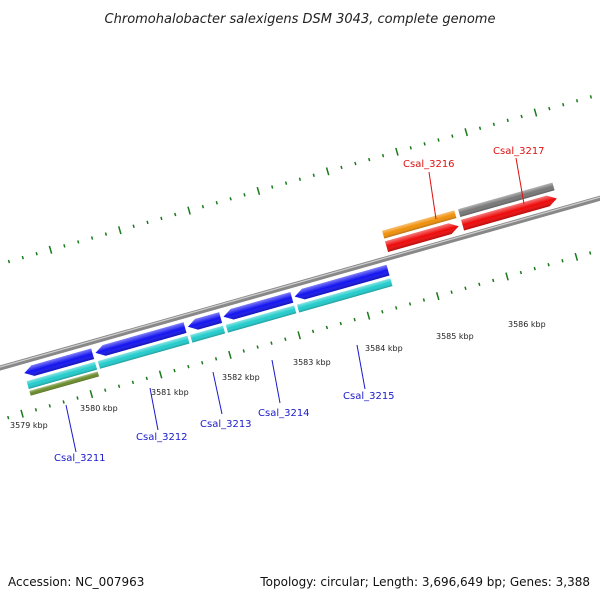  What do you see at coordinates (162, 437) in the screenshot?
I see `gene-label-csal-3212: Csal_3212` at bounding box center [162, 437].